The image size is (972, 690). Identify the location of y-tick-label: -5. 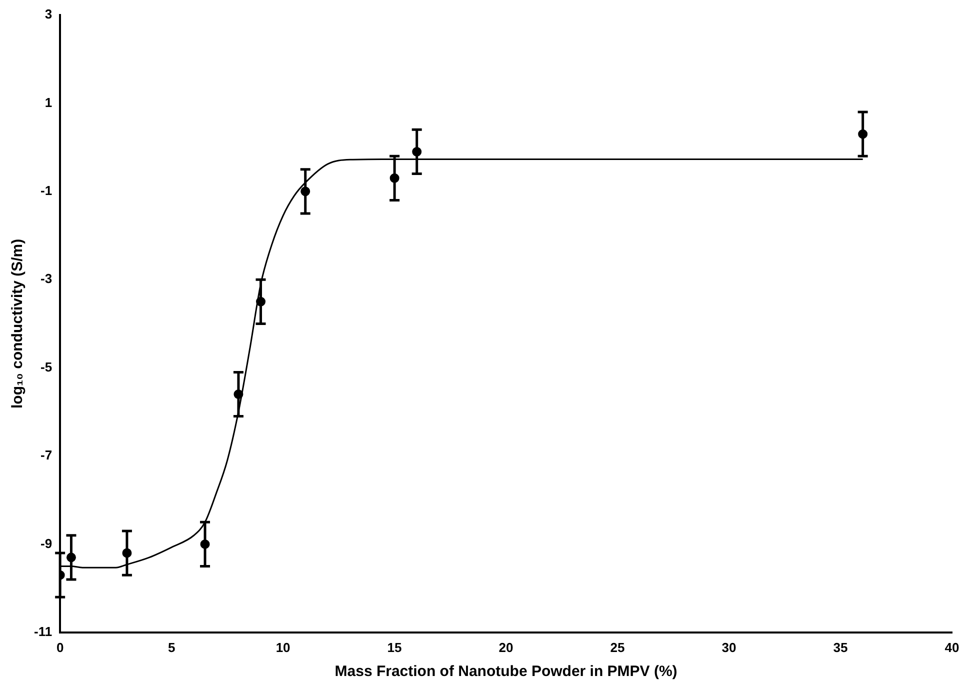
(46, 366).